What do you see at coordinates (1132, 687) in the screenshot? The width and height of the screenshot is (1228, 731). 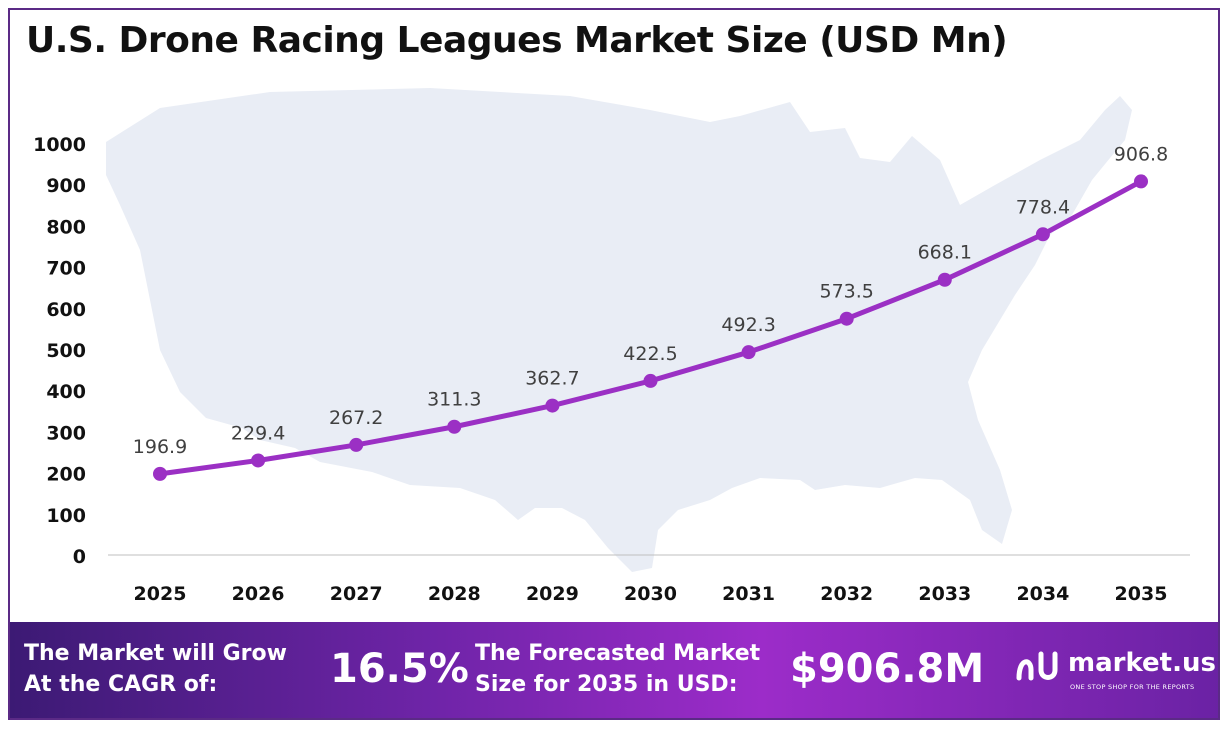 I see `brand-tagline: ONE STOP SHOP FOR THE REPORTS` at bounding box center [1132, 687].